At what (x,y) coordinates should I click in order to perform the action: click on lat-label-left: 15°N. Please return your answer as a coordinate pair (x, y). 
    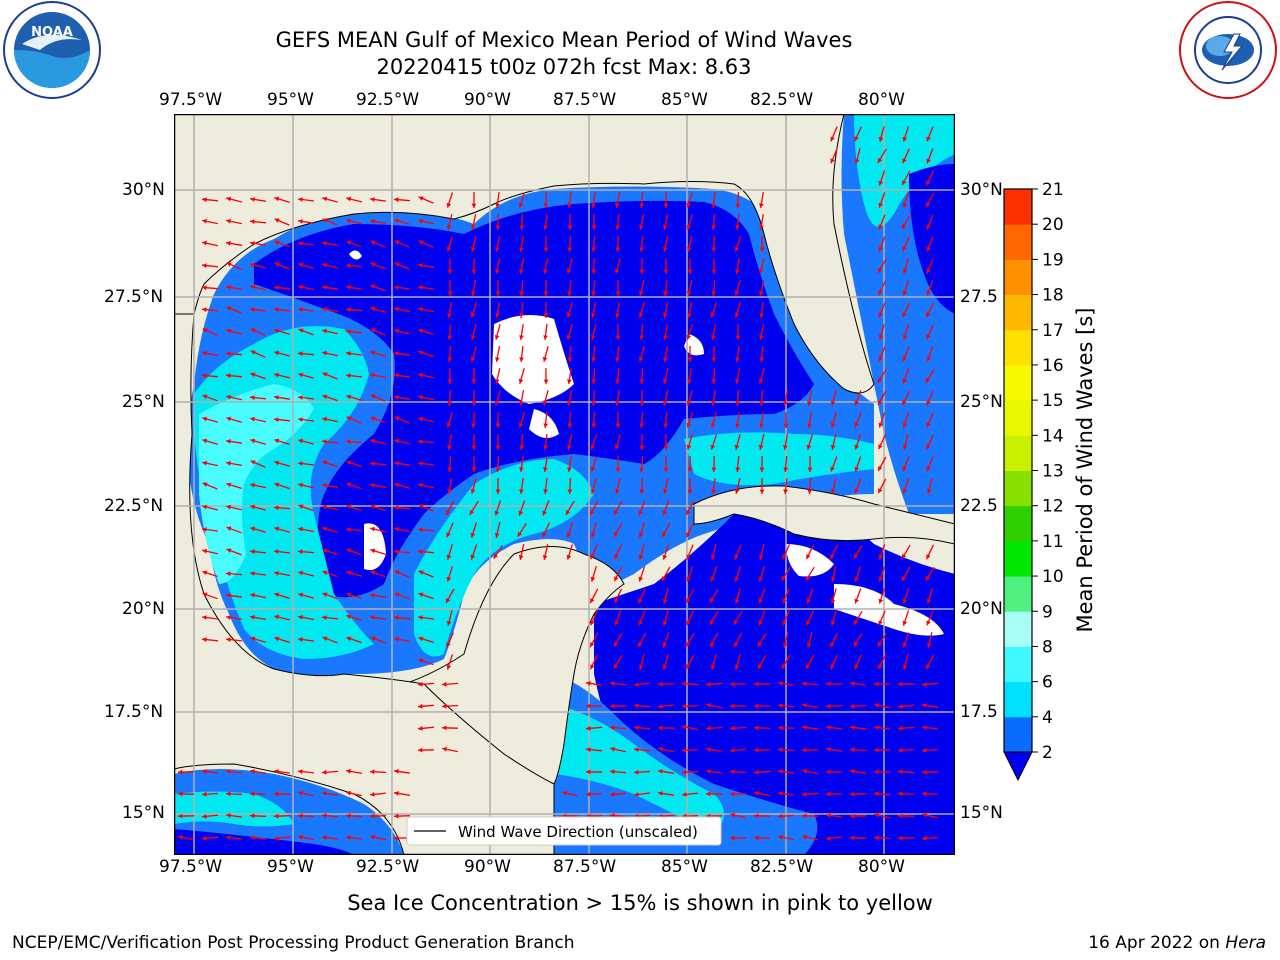
    Looking at the image, I should click on (143, 813).